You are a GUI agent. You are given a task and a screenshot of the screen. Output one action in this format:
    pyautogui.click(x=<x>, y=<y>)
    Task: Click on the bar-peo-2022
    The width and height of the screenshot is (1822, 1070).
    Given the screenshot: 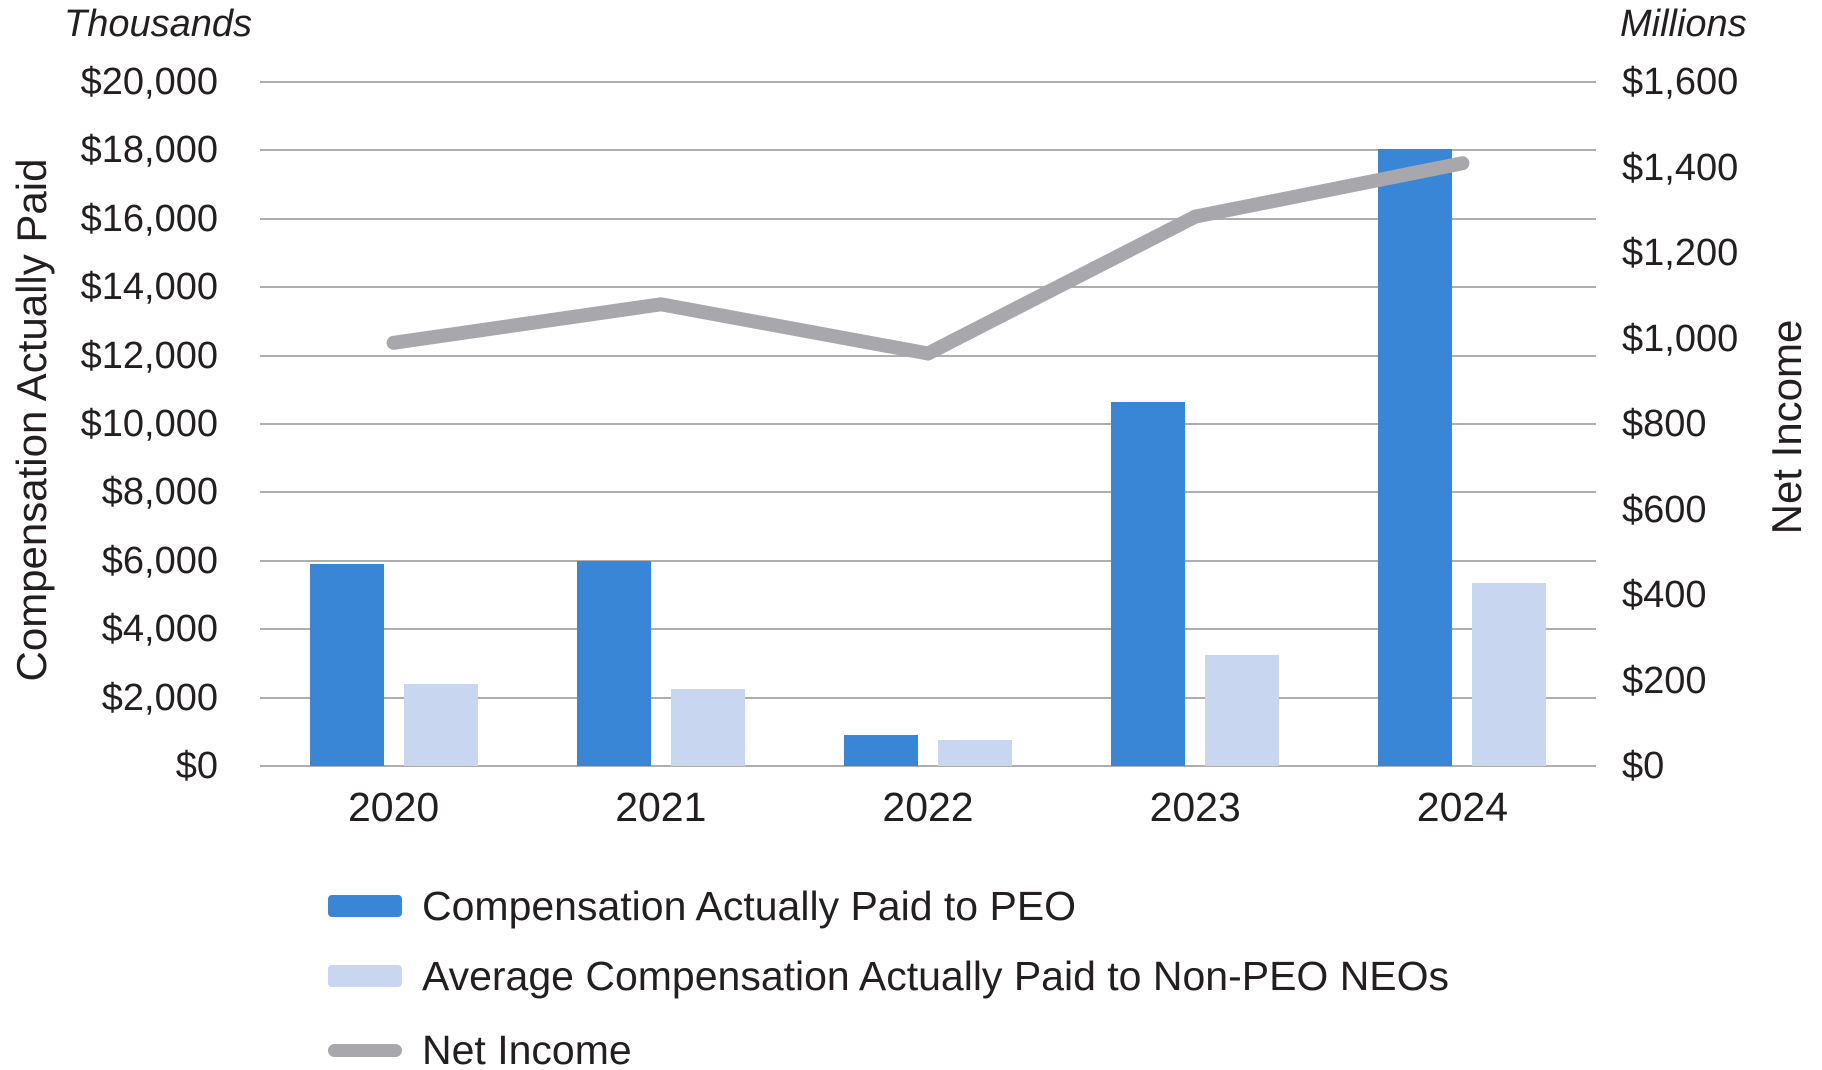 What is the action you would take?
    pyautogui.click(x=881, y=750)
    